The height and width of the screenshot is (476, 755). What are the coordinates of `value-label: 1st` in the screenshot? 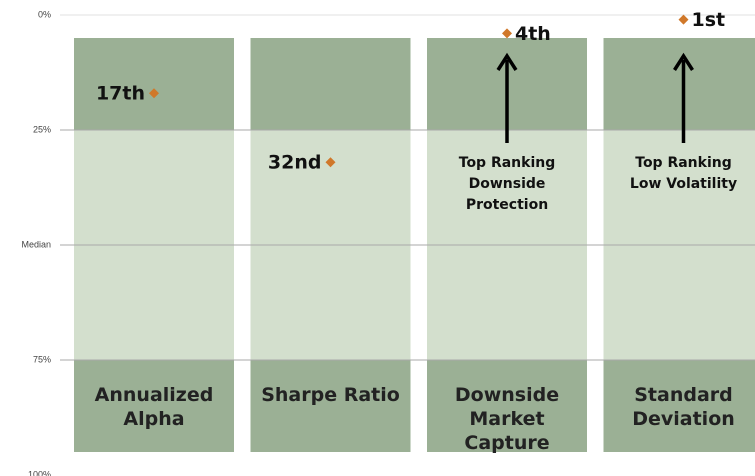 It's located at (709, 20).